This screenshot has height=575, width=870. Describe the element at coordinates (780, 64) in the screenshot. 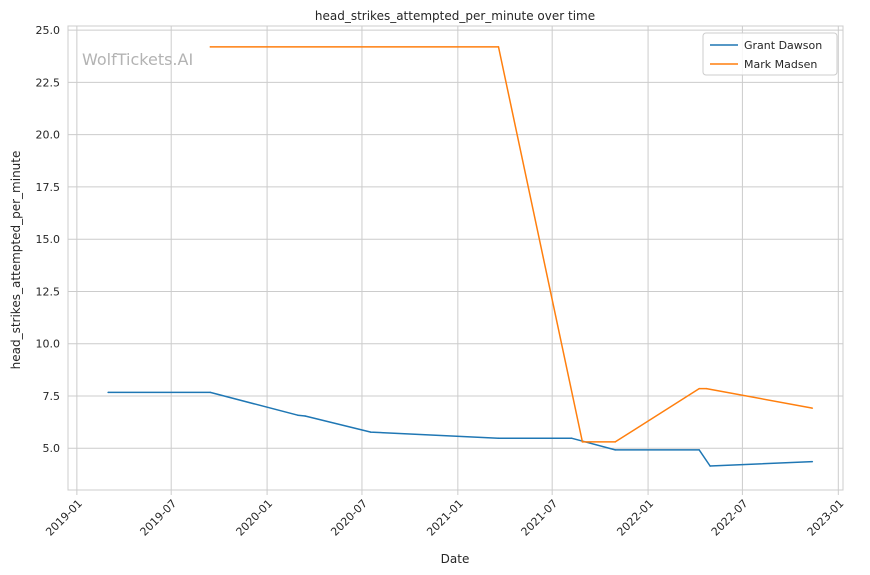

I see `legend-label-mark-madsen: Mark Madsen` at that location.